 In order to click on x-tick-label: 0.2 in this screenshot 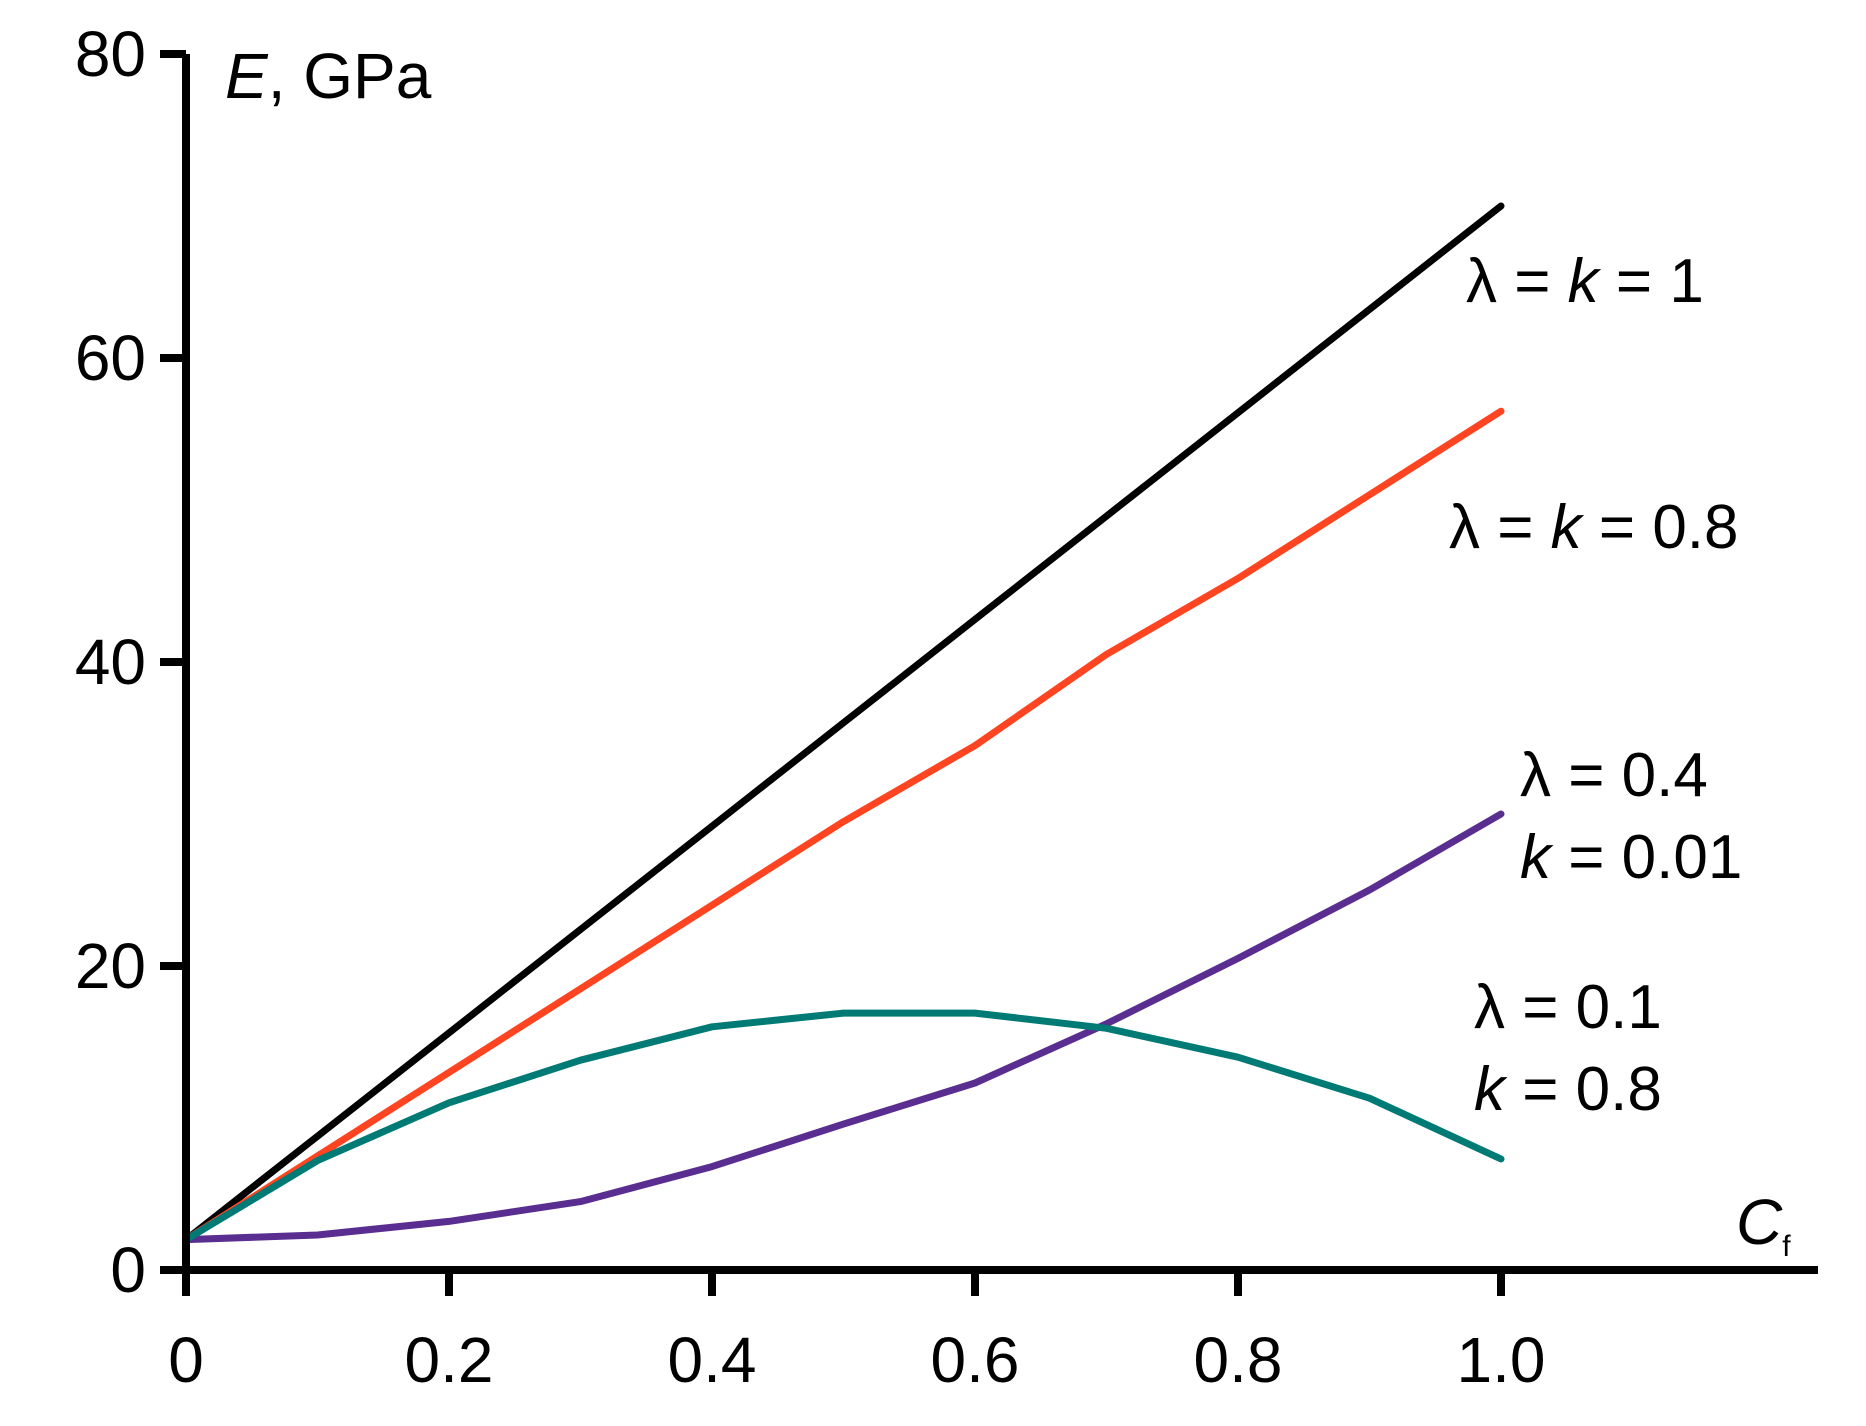, I will do `click(449, 1360)`.